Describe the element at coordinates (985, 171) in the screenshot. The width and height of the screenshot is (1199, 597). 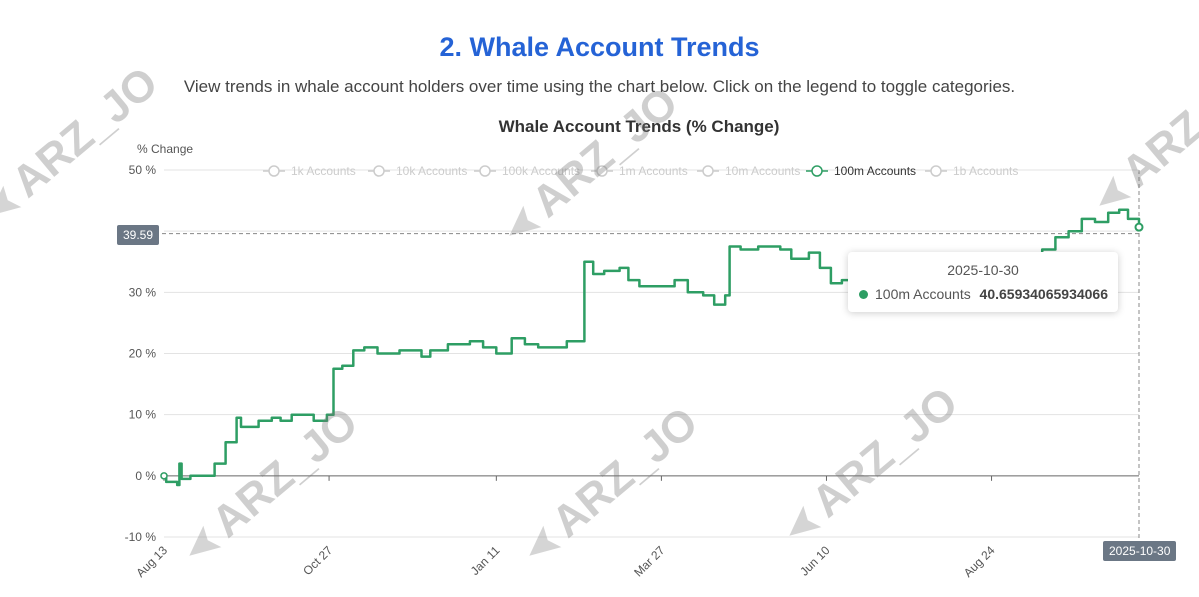
I see `legend-label: 1b Accounts` at that location.